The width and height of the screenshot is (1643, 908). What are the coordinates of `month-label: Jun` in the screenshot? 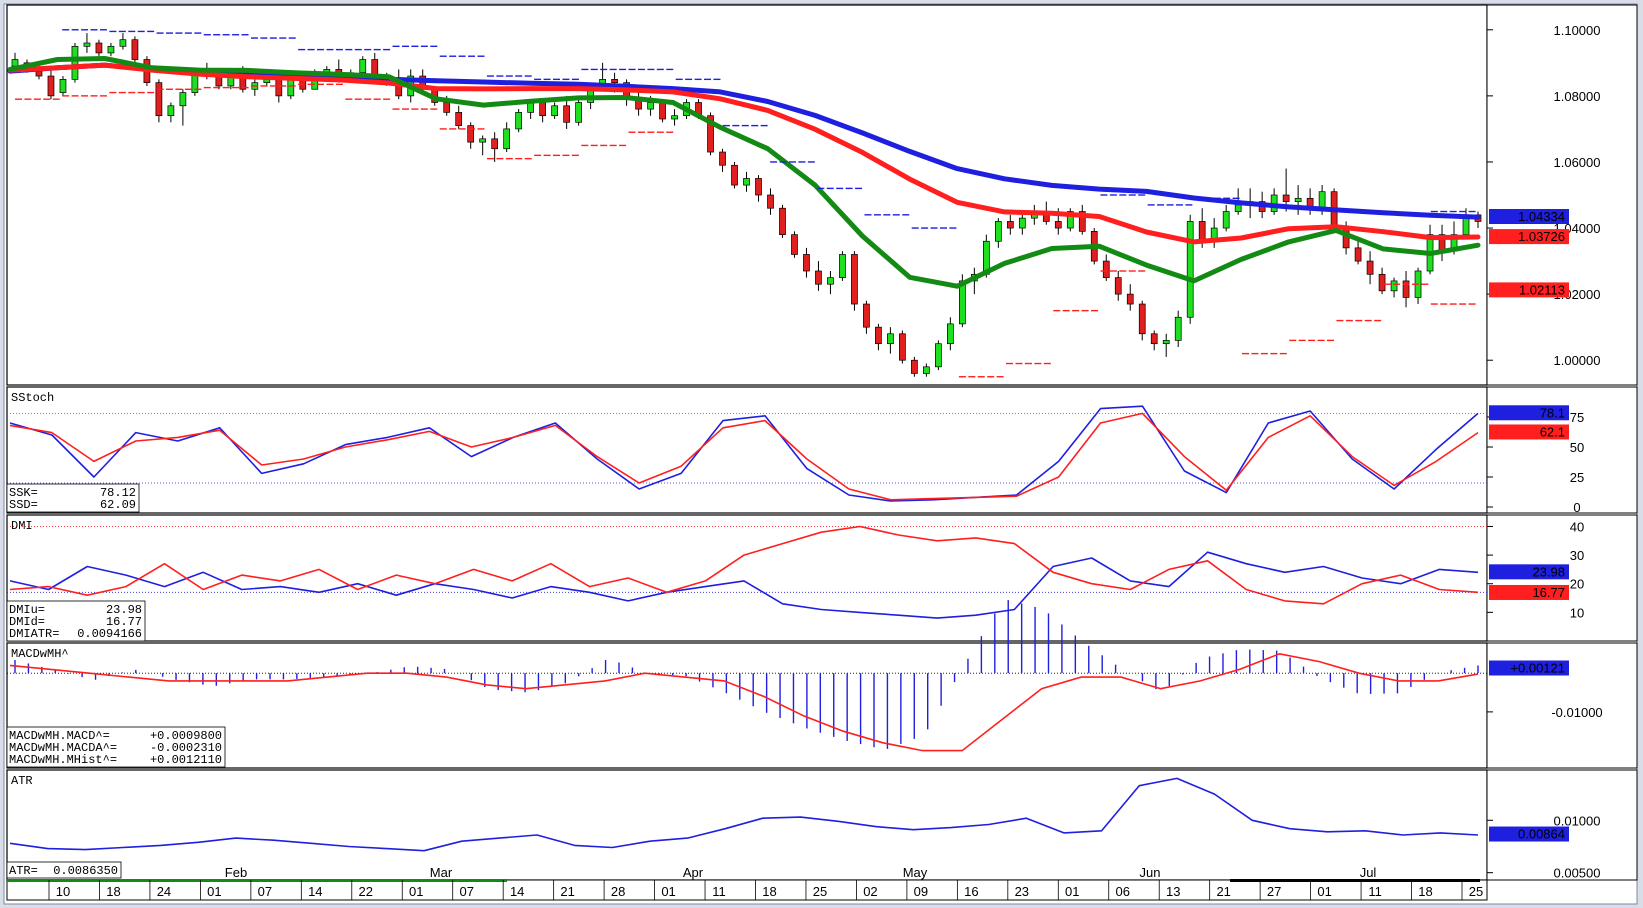 It's located at (1150, 872).